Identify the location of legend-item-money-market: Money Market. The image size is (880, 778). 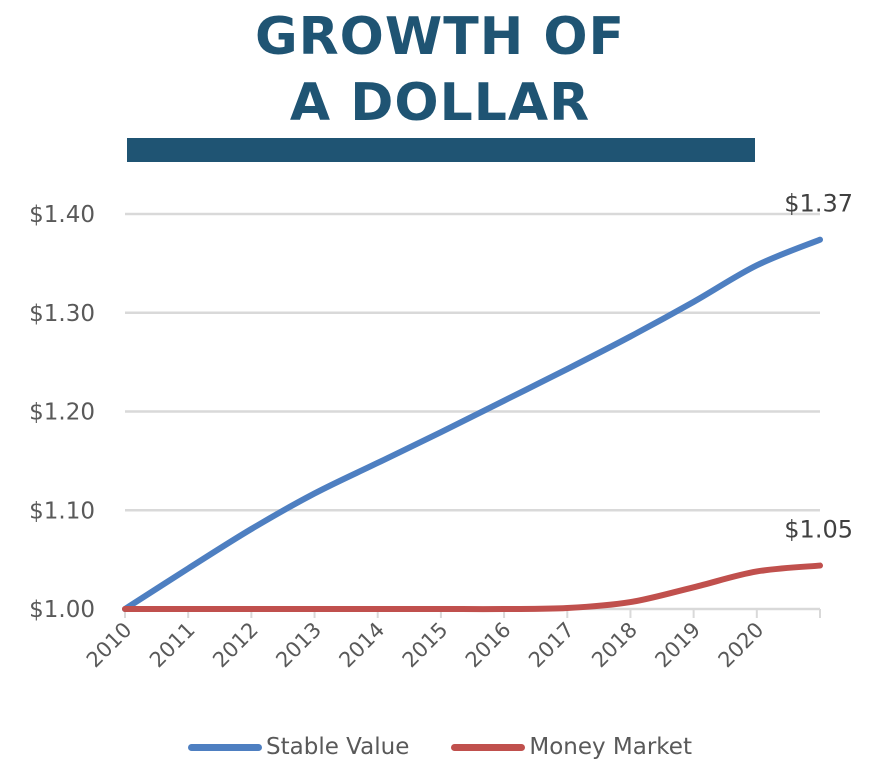
(571, 747).